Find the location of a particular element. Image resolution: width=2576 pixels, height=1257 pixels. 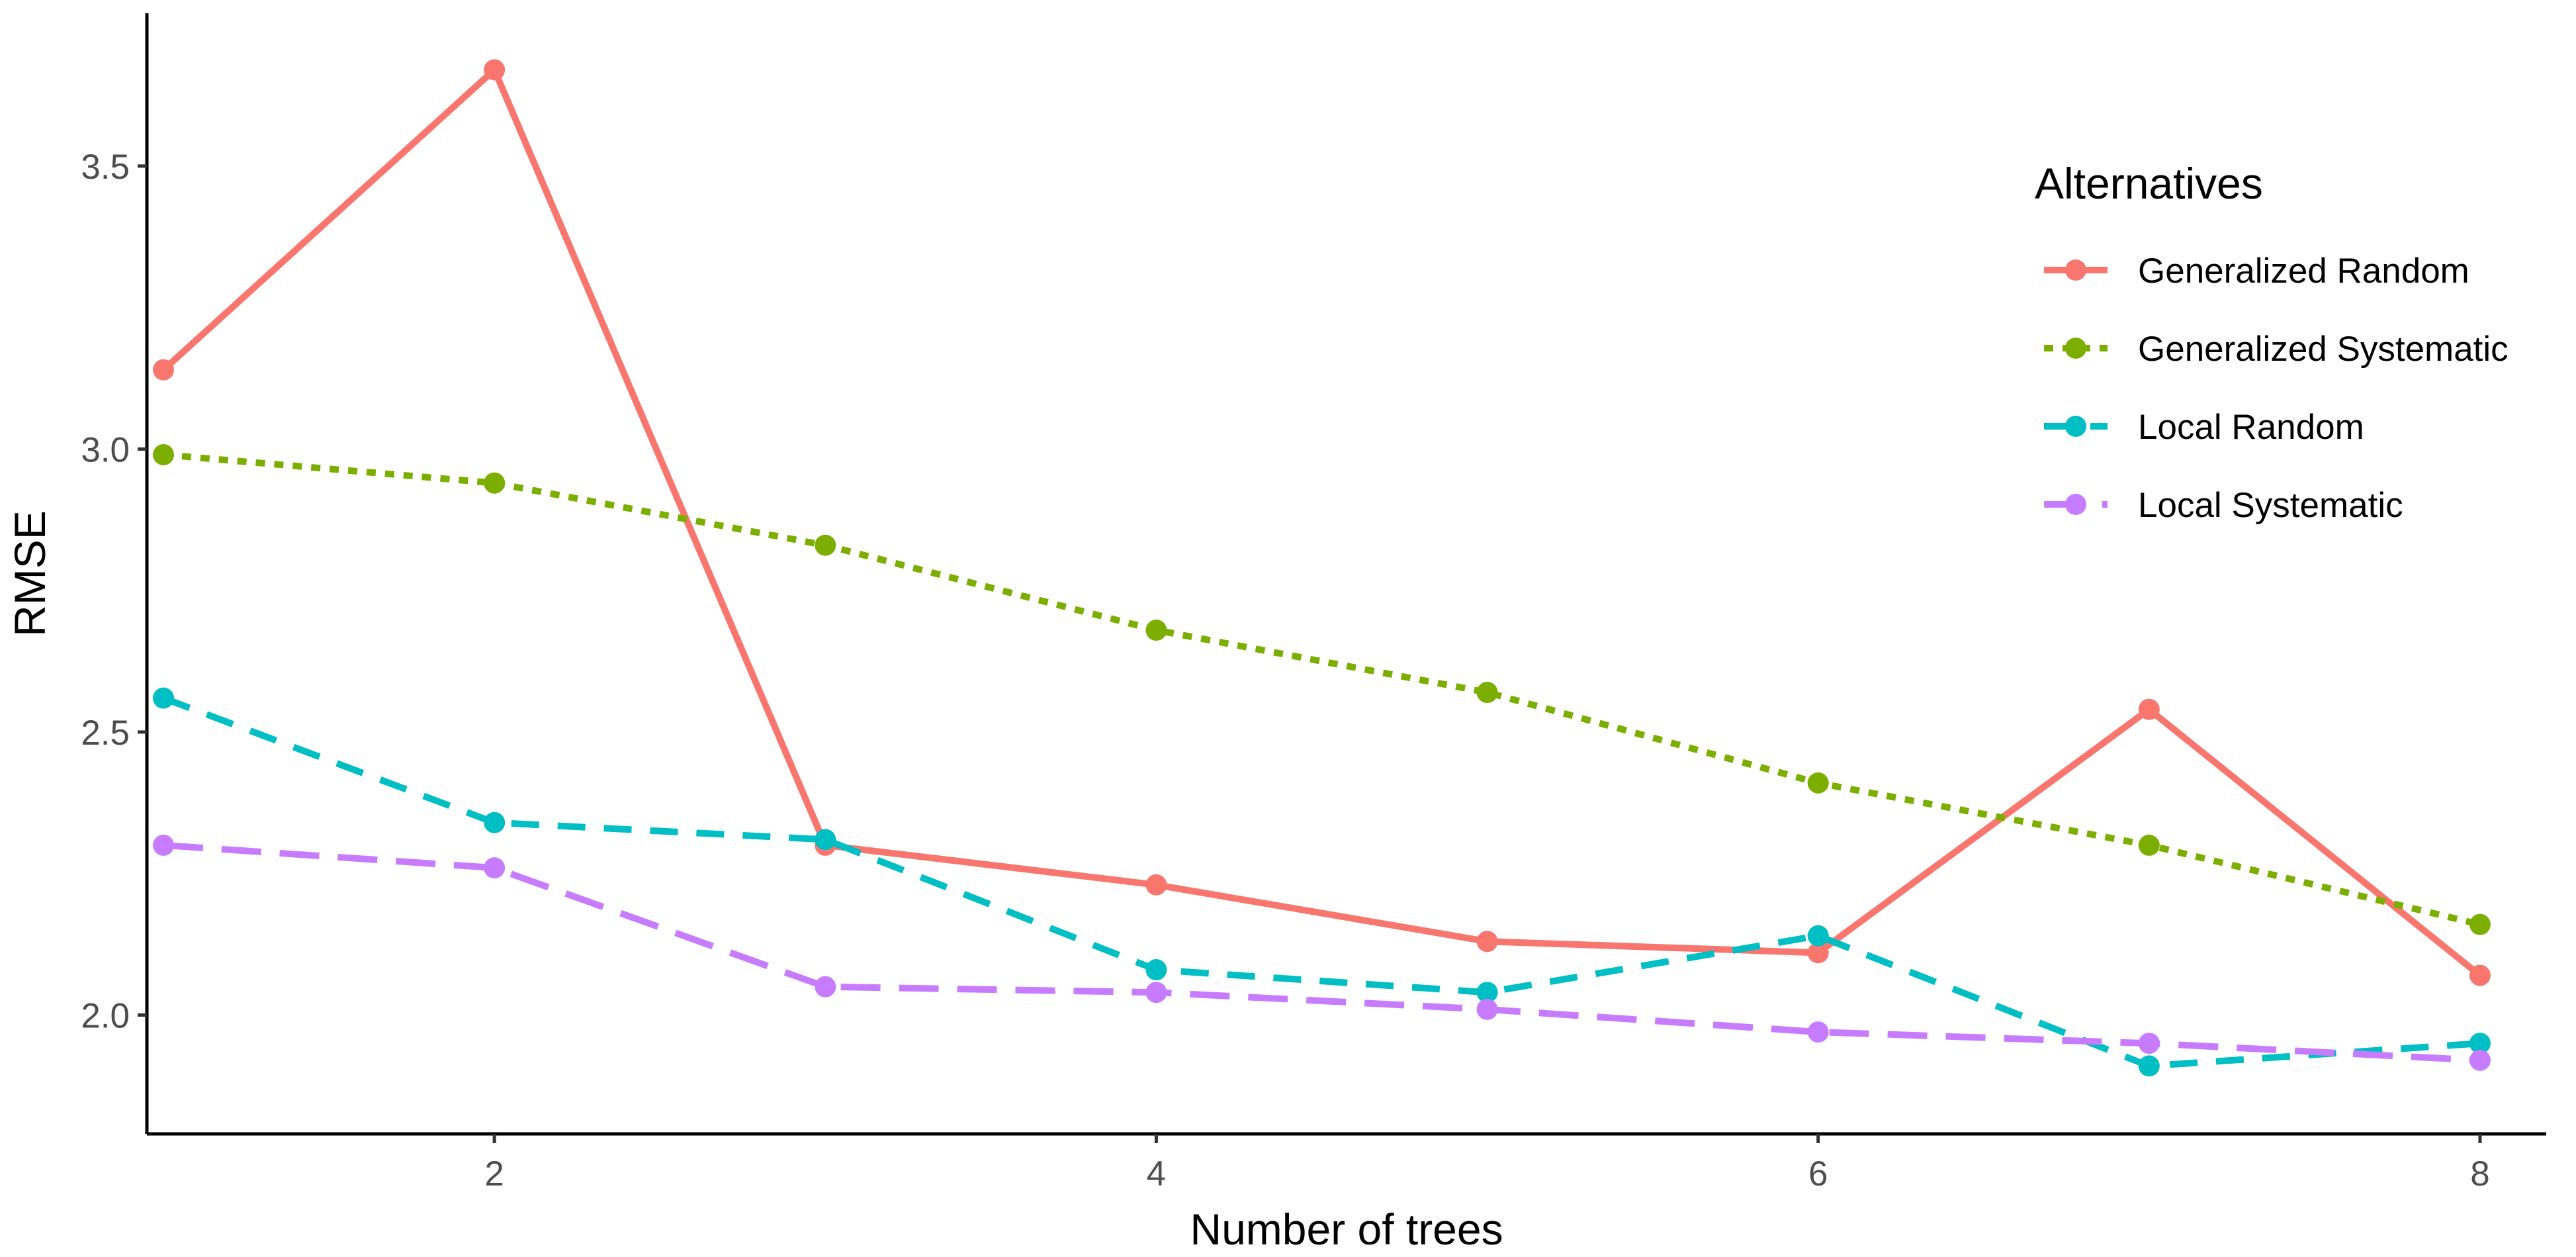

x-tick-label: 6 is located at coordinates (1818, 1173).